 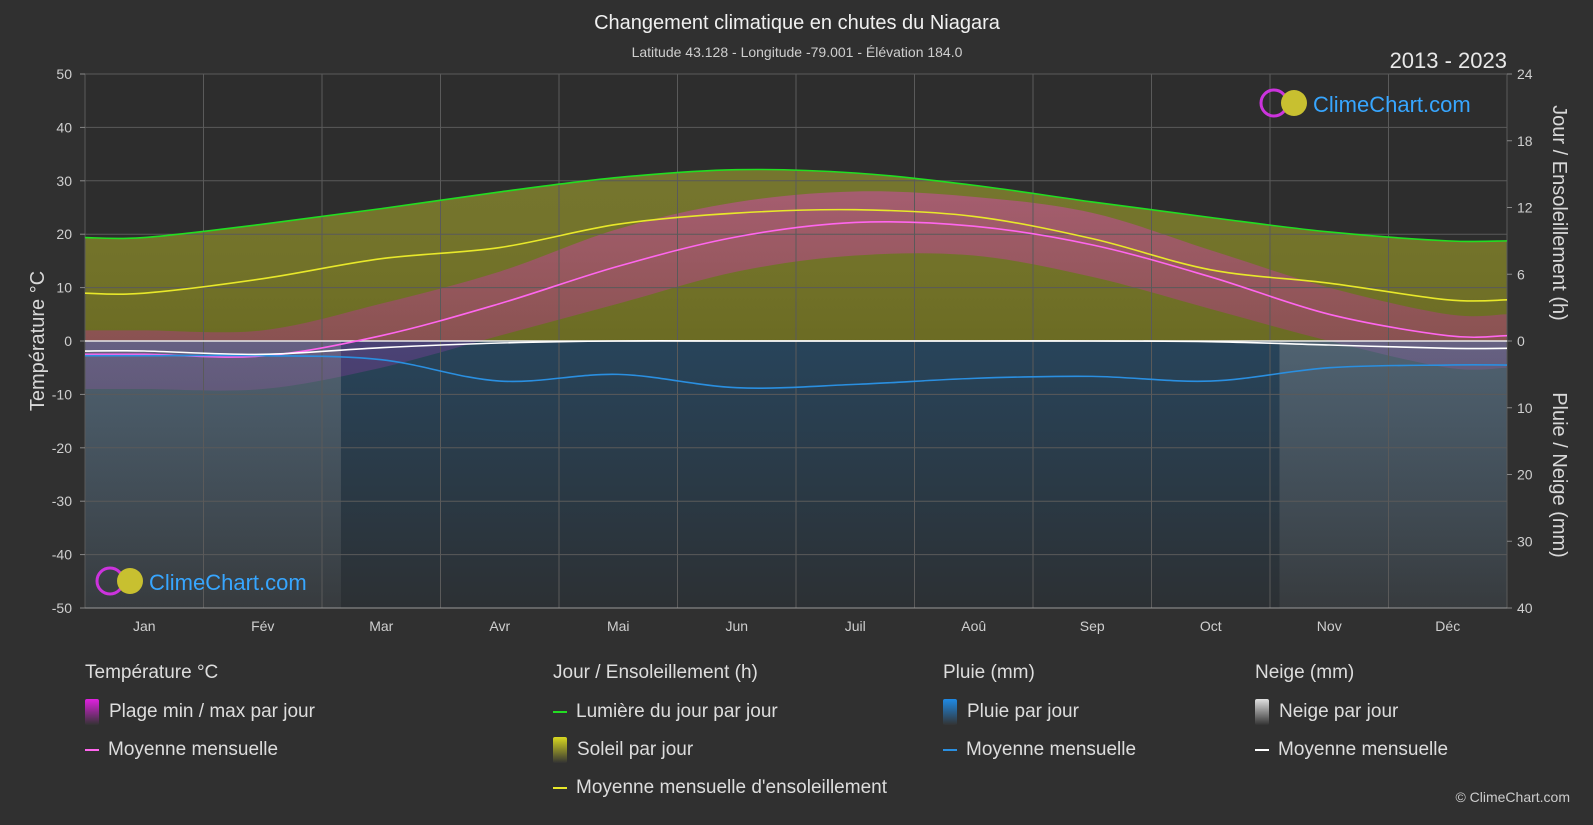 I want to click on y-right-hours-tick-label: 0, so click(x=1521, y=341).